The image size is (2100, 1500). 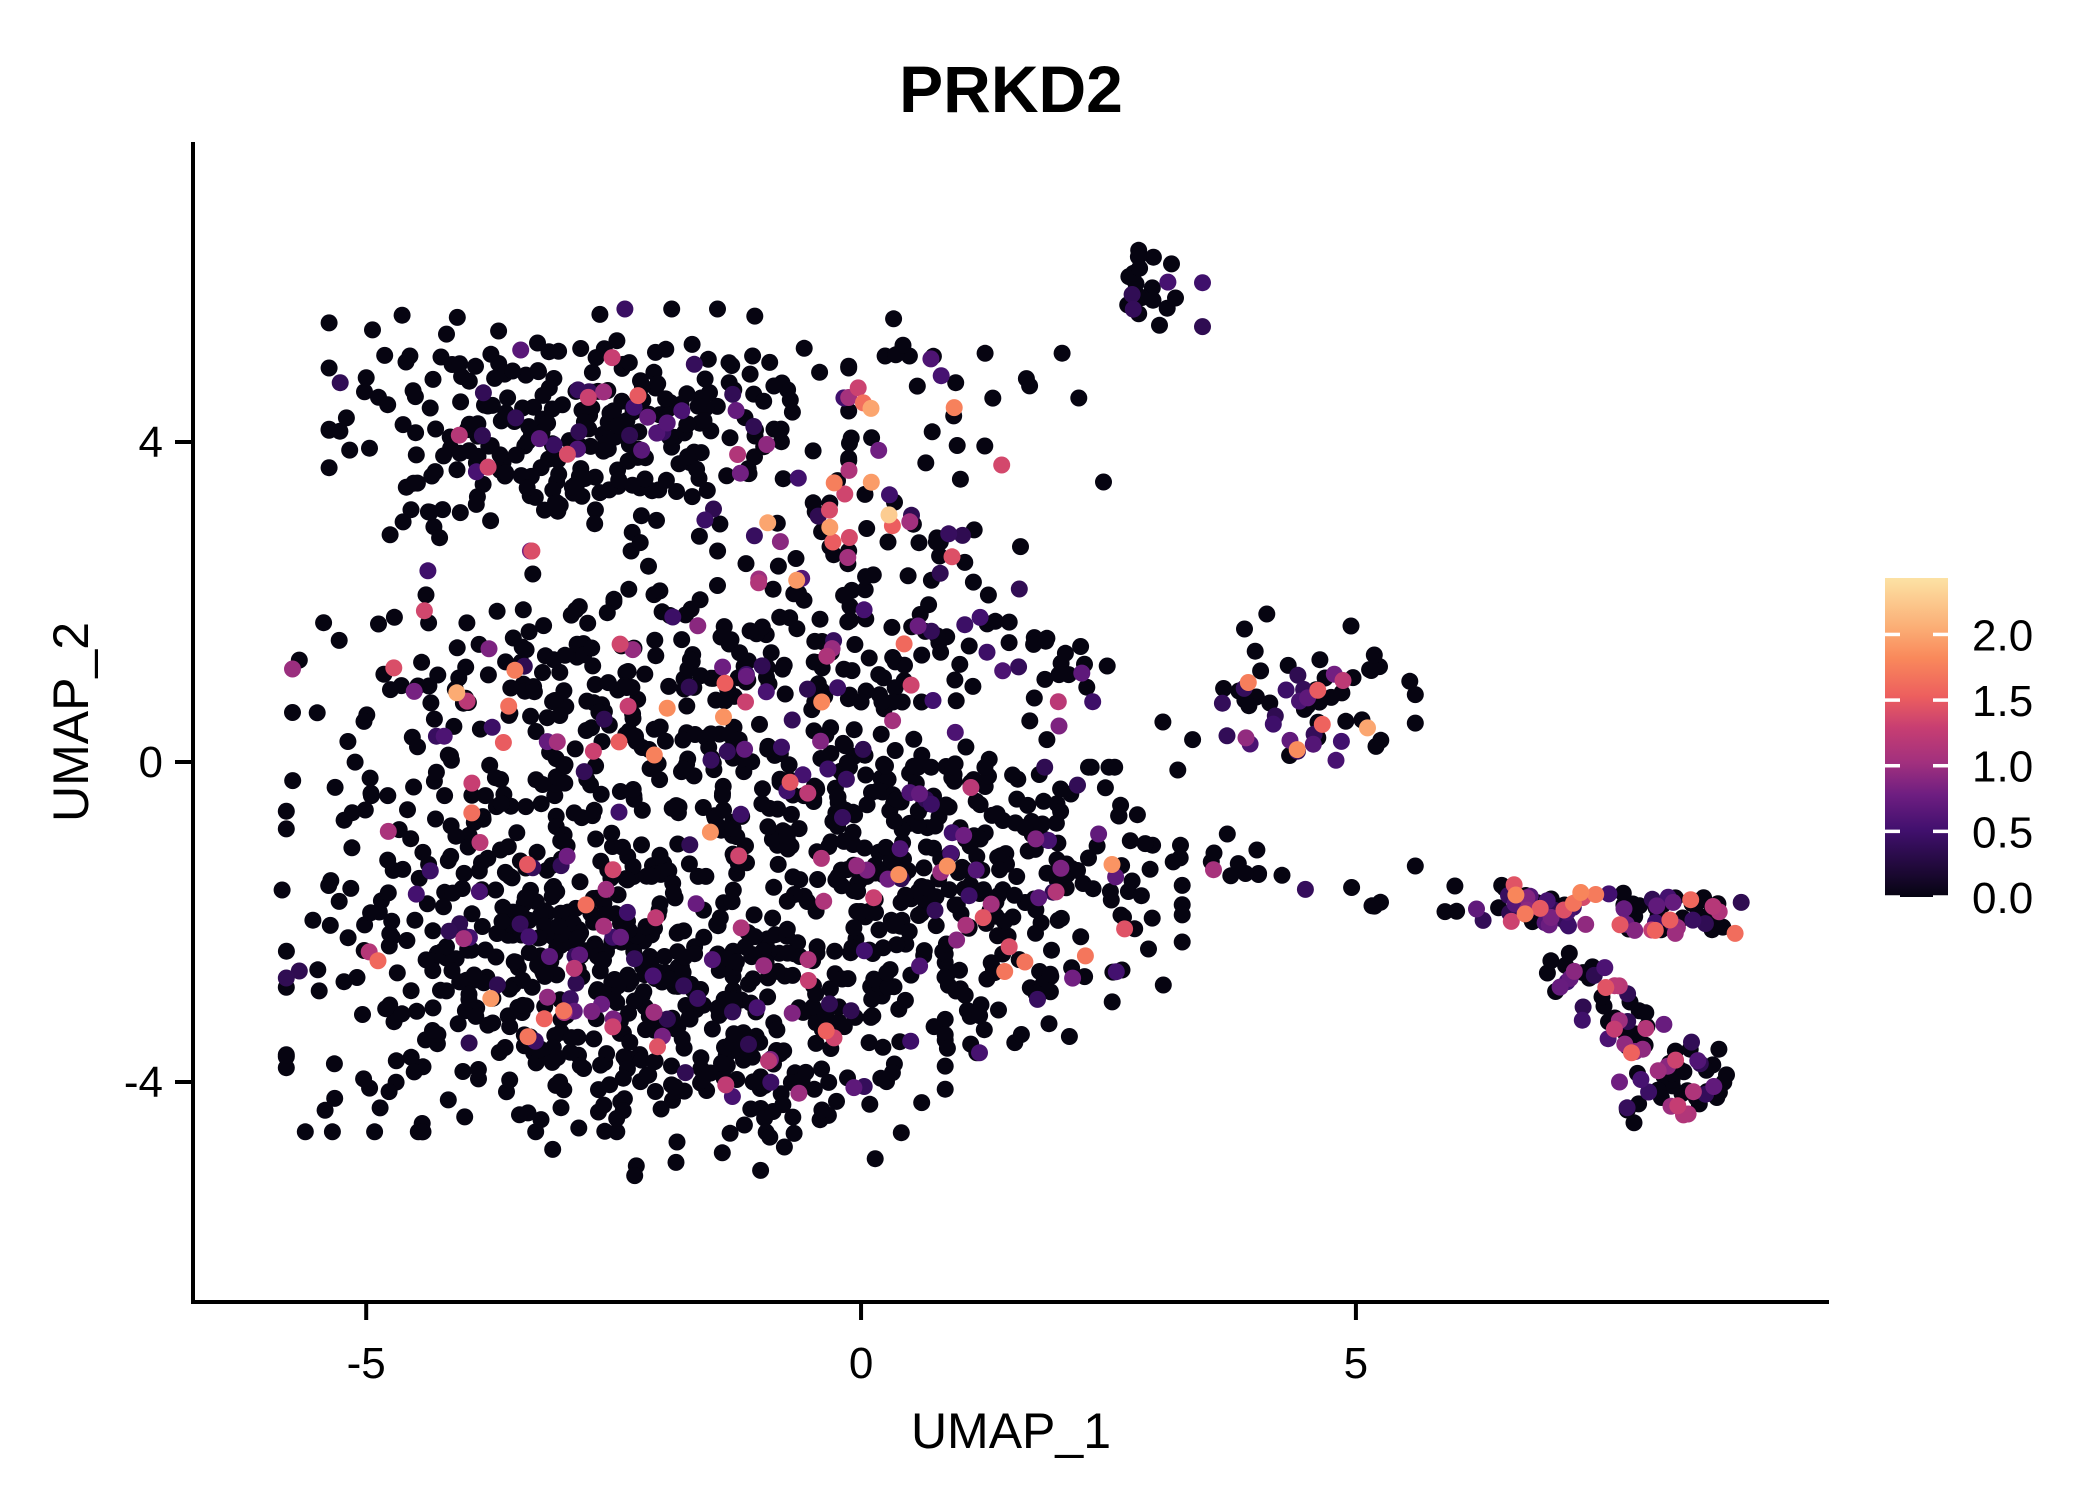 What do you see at coordinates (1011, 89) in the screenshot?
I see `plot-title: PRKD2` at bounding box center [1011, 89].